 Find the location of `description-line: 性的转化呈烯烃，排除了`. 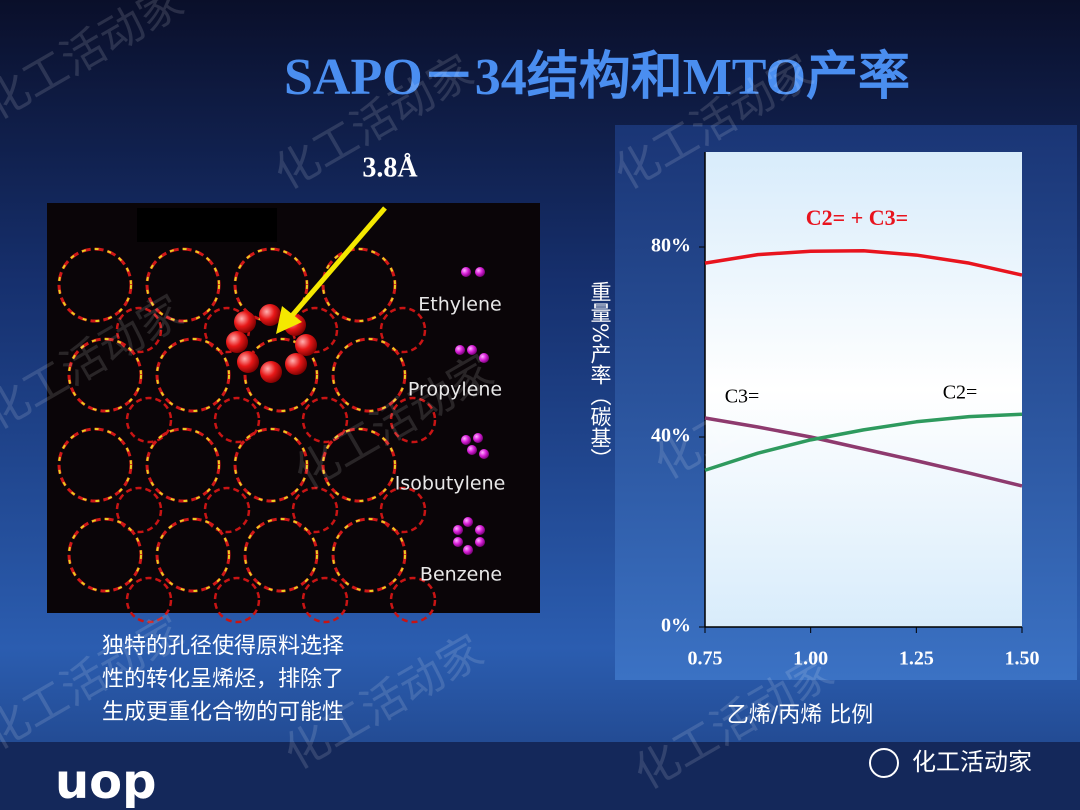

description-line: 性的转化呈烯烃，排除了 is located at coordinates (223, 679).